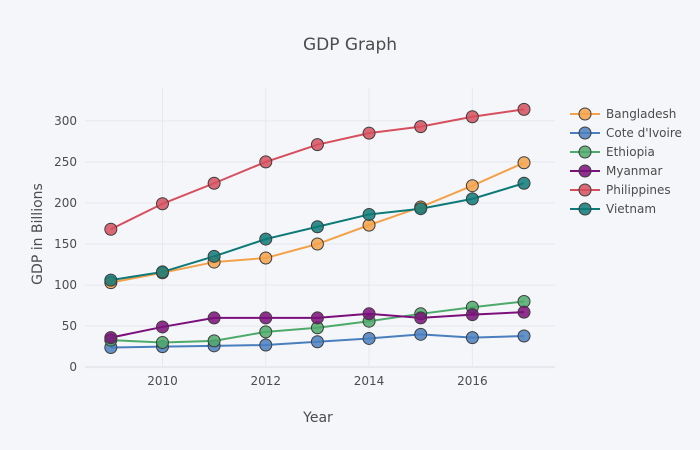 The width and height of the screenshot is (700, 450). I want to click on legend-item: Bangladesh, so click(623, 114).